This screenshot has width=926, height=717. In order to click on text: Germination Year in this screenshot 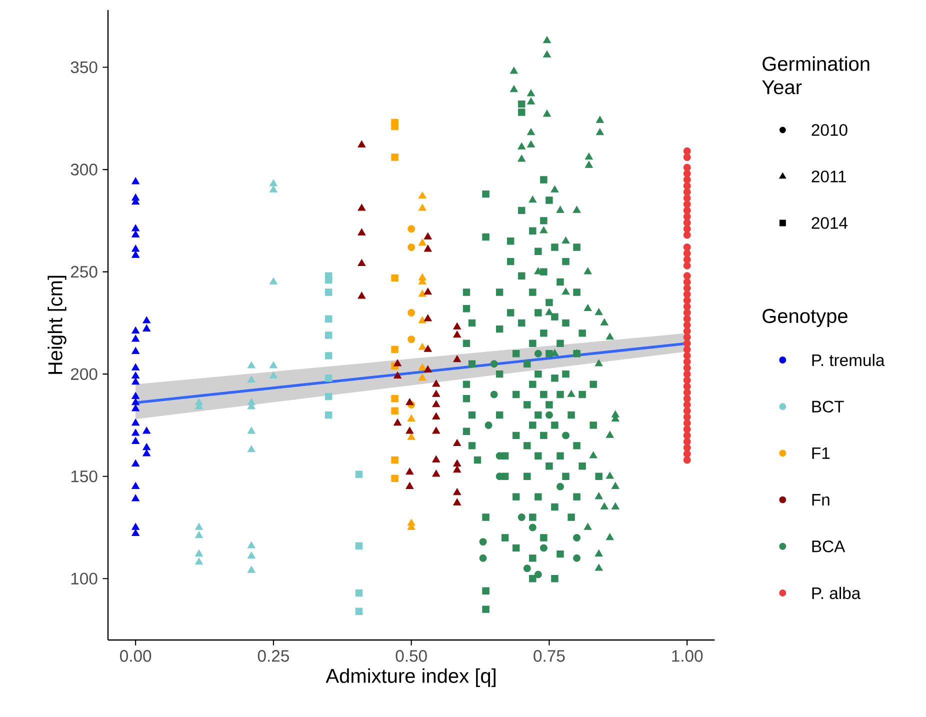, I will do `click(816, 75)`.